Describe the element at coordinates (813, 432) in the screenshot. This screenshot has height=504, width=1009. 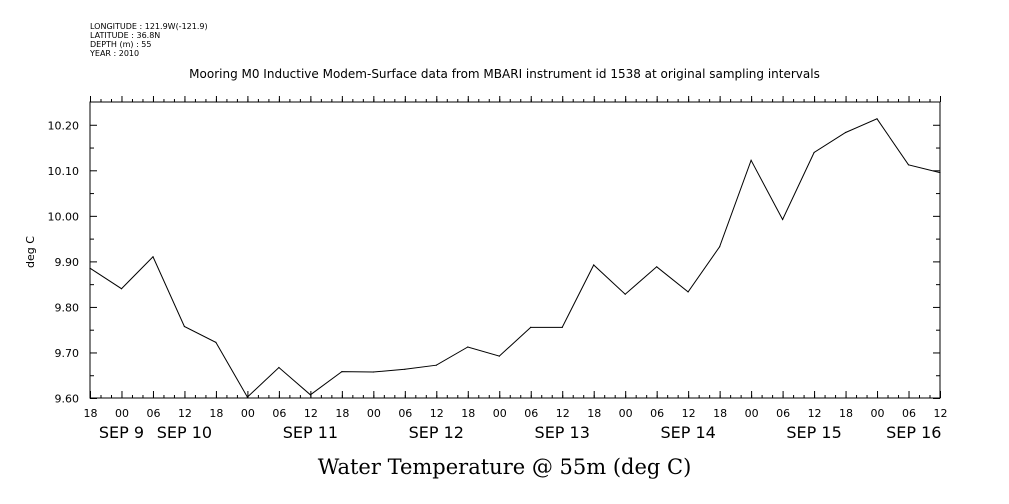
I see `x-day-label: SEP 15` at that location.